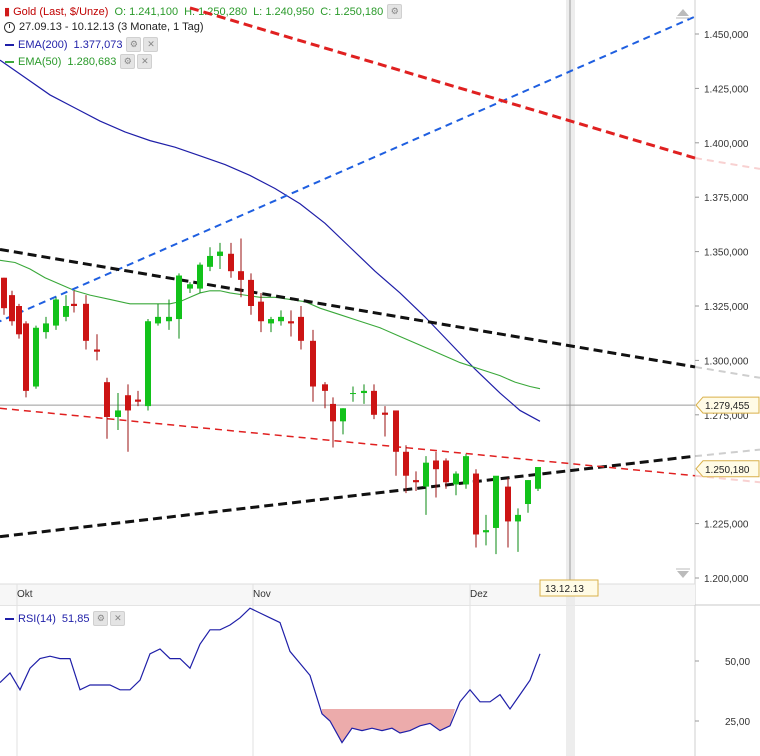 Image resolution: width=760 pixels, height=756 pixels. I want to click on rsi-line, so click(270, 675).